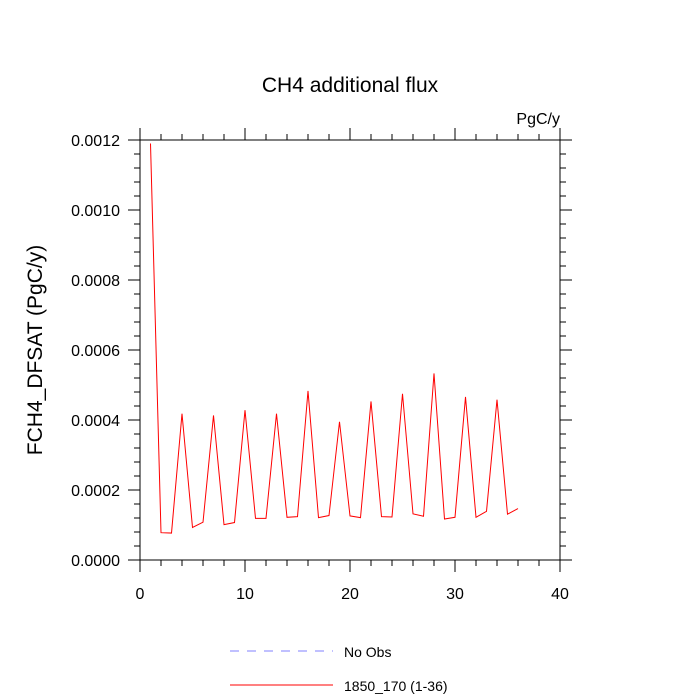  I want to click on y-tick-label: 0.0008, so click(95, 281).